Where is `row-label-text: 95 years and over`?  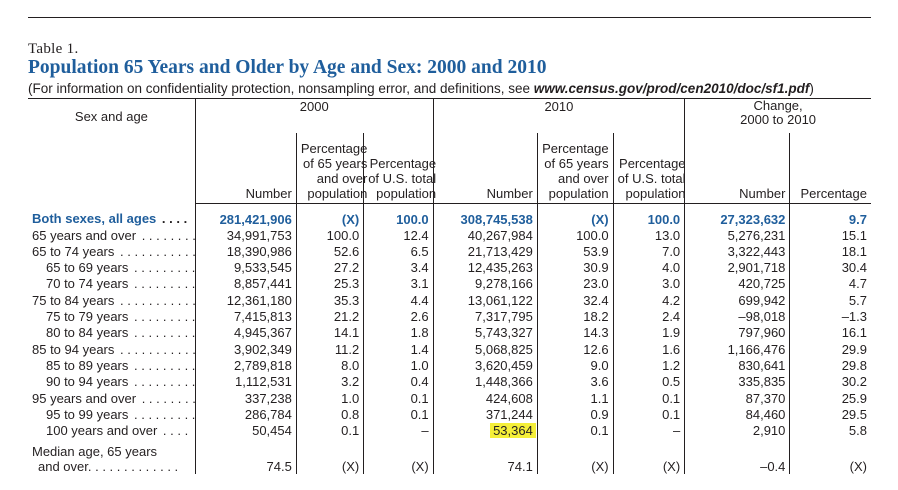 row-label-text: 95 years and over is located at coordinates (85, 398).